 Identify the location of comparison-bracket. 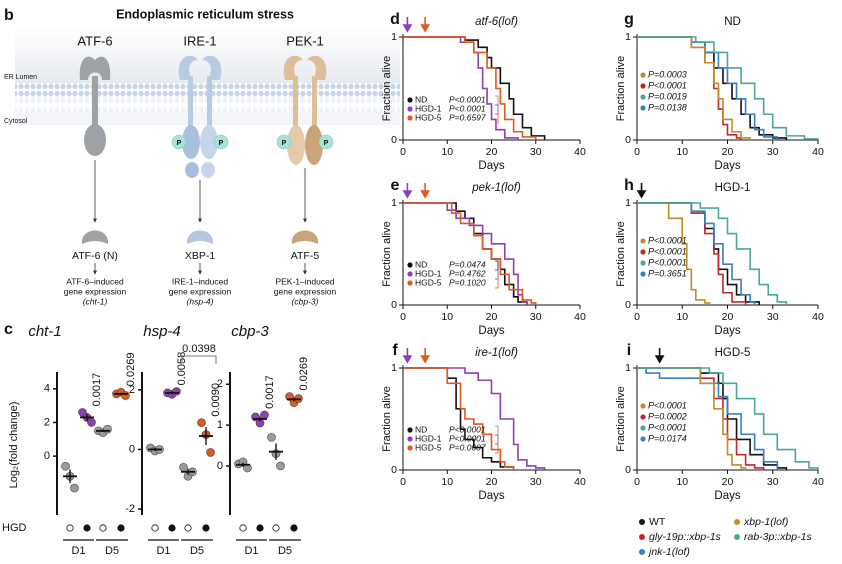
(199, 359).